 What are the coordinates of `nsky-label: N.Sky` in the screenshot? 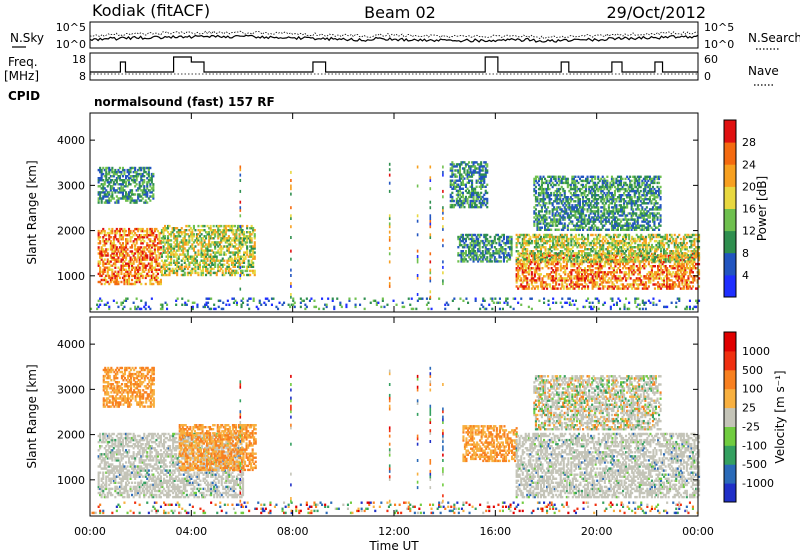 It's located at (27, 38).